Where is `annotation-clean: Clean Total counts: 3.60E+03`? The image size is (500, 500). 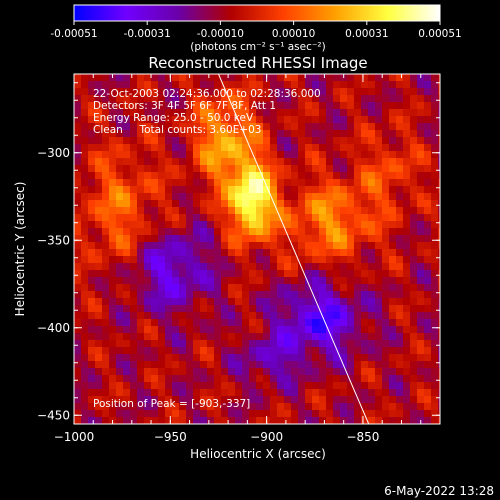 annotation-clean: Clean Total counts: 3.60E+03 is located at coordinates (177, 130).